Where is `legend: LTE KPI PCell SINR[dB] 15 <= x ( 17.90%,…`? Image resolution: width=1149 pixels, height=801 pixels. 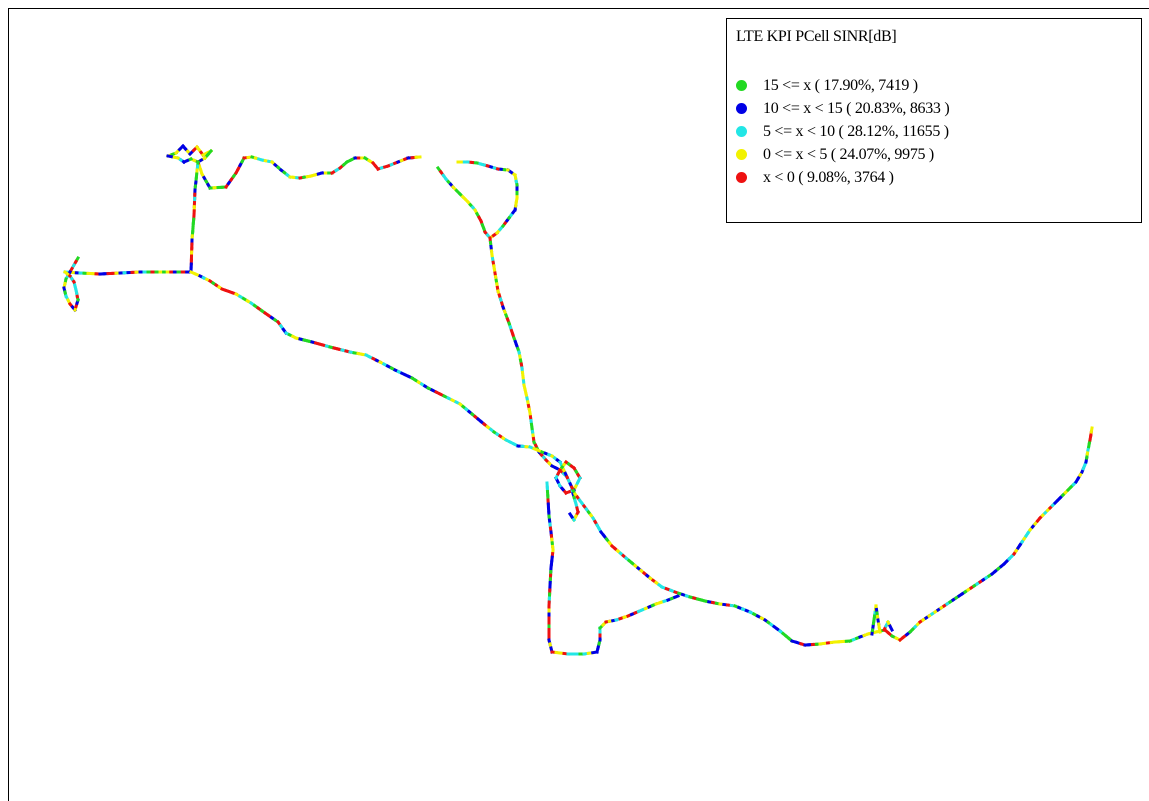
legend: LTE KPI PCell SINR[dB] 15 <= x ( 17.90%,… is located at coordinates (934, 120).